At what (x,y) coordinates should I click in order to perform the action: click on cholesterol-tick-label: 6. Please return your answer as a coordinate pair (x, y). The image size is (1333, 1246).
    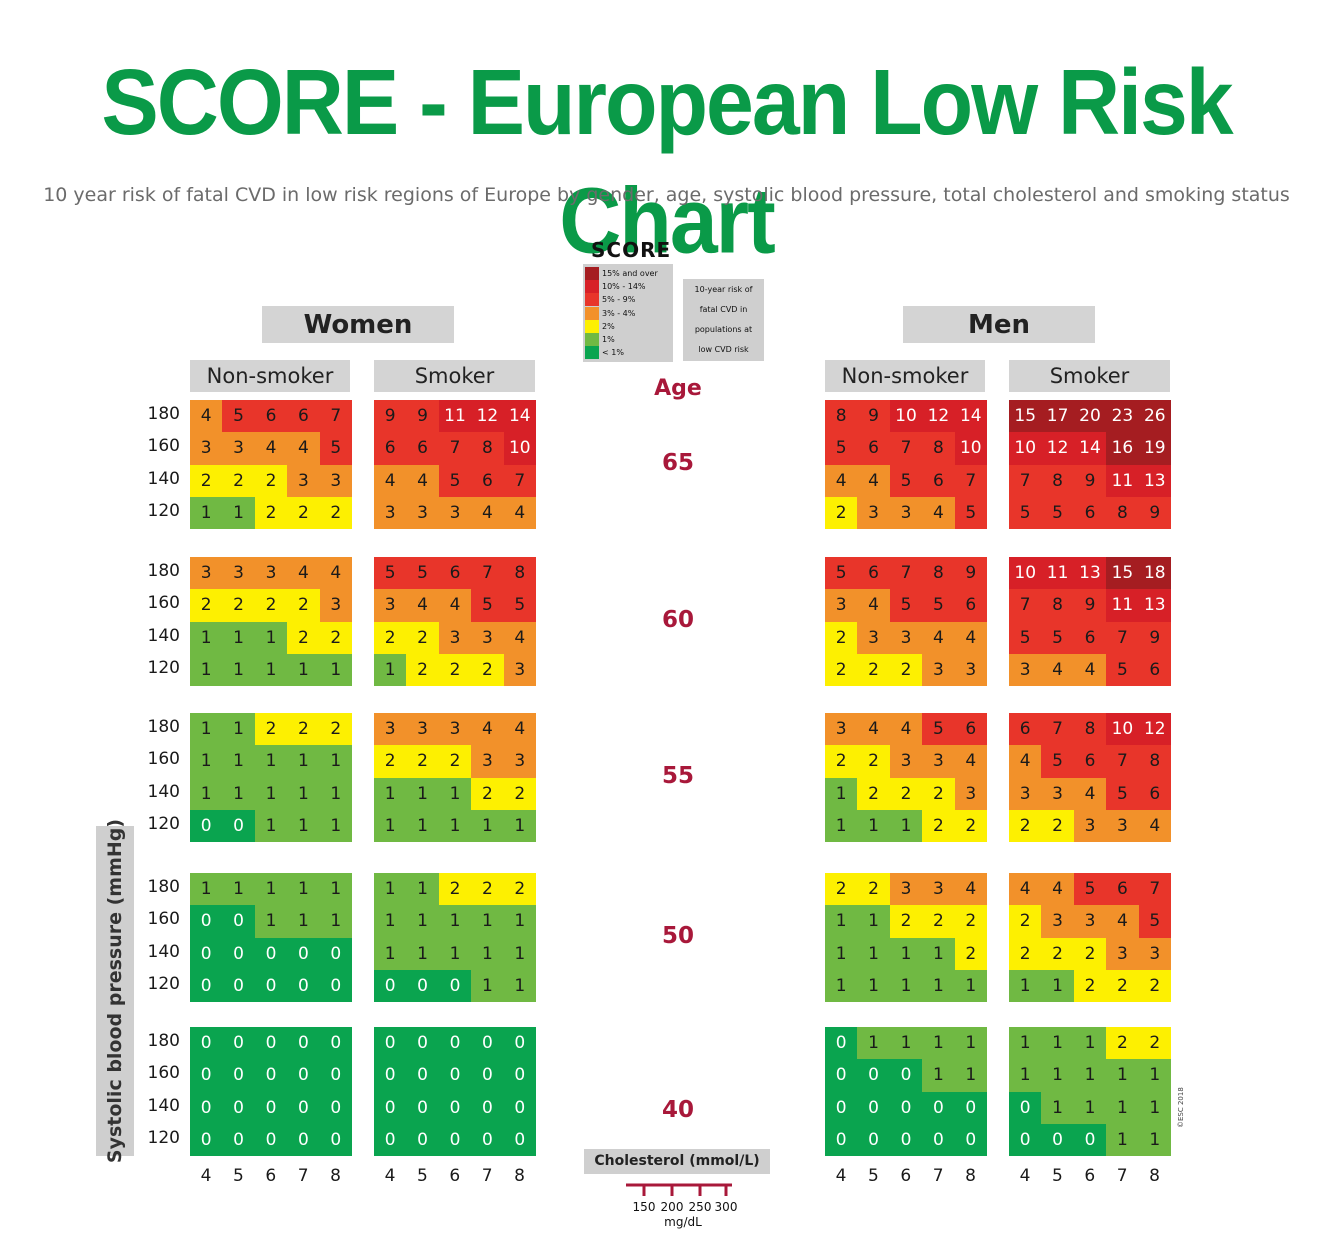
    Looking at the image, I should click on (1090, 1176).